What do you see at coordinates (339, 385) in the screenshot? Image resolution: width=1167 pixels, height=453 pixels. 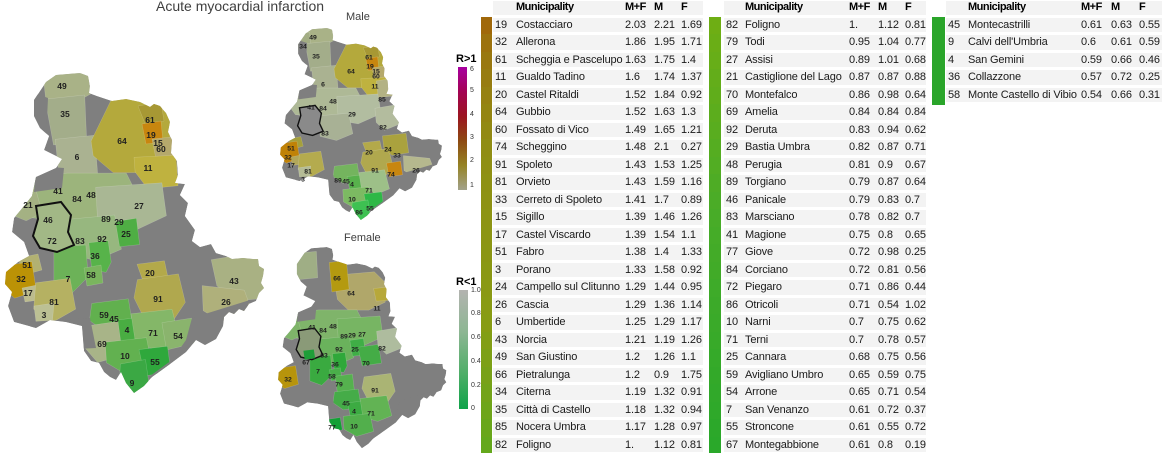 I see `svg-text: 79` at bounding box center [339, 385].